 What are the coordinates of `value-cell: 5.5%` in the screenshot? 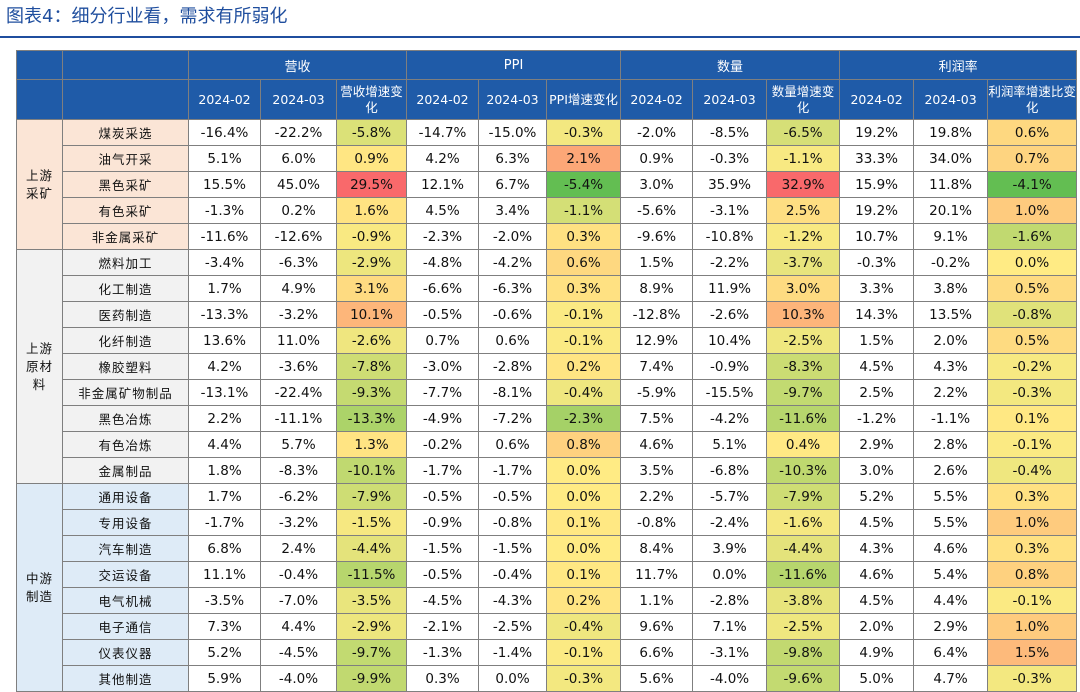 It's located at (951, 496).